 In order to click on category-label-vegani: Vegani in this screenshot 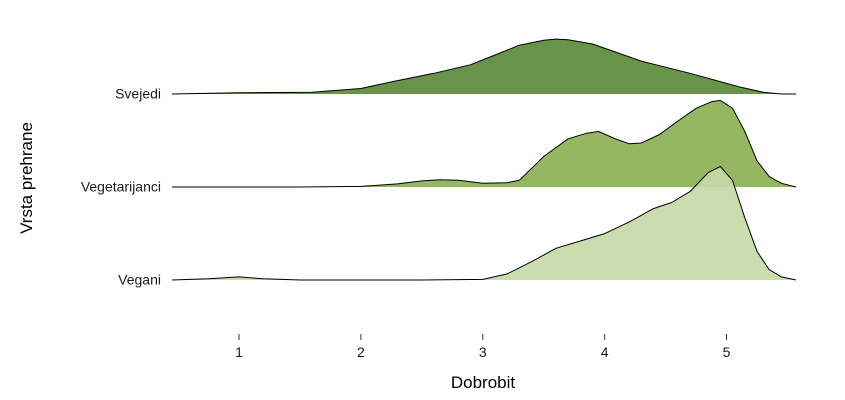, I will do `click(139, 280)`.